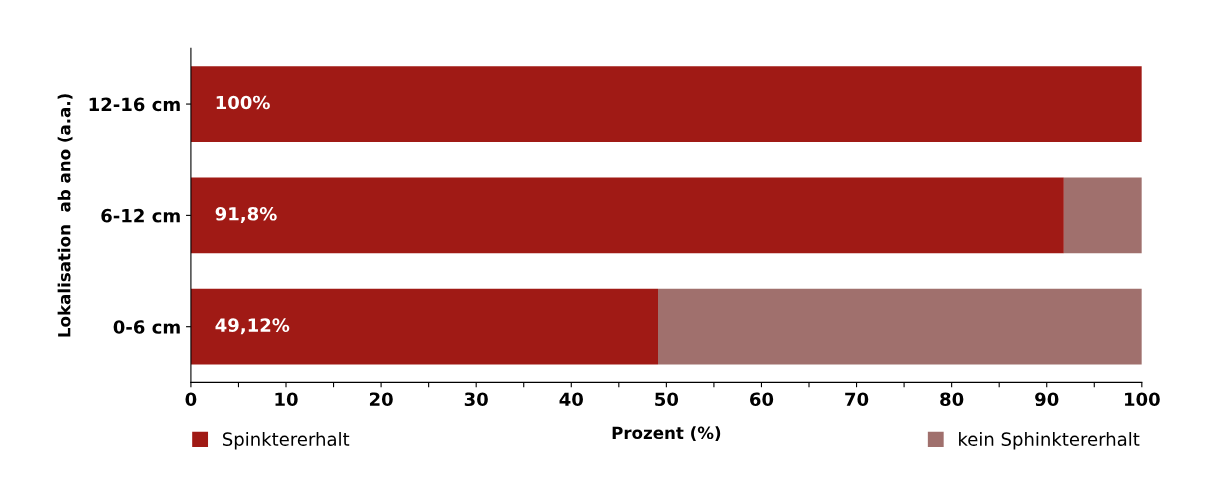 The height and width of the screenshot is (484, 1216). I want to click on y-tick-label: 12-16 cm, so click(134, 104).